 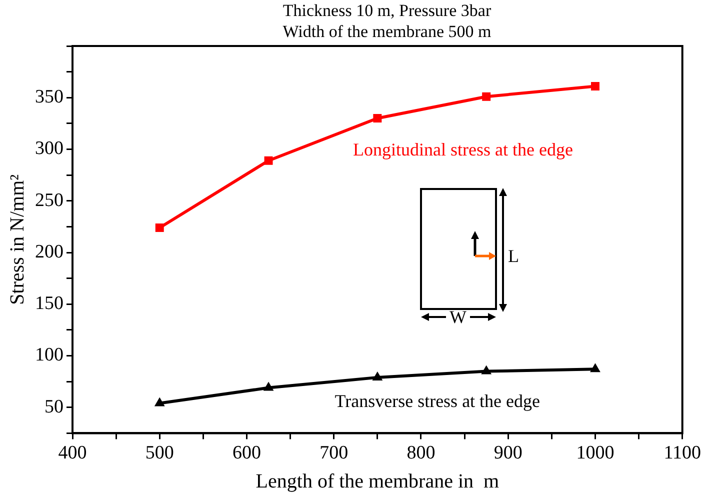 What do you see at coordinates (513, 256) in the screenshot?
I see `annotation: L` at bounding box center [513, 256].